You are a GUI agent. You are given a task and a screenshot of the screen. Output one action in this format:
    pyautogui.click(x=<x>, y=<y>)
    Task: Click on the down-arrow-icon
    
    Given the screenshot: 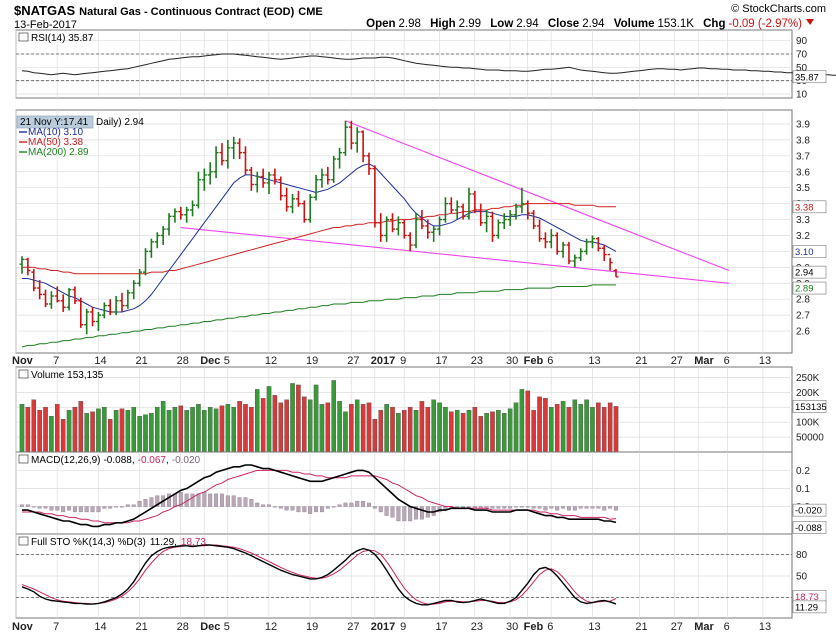 What is the action you would take?
    pyautogui.click(x=810, y=22)
    